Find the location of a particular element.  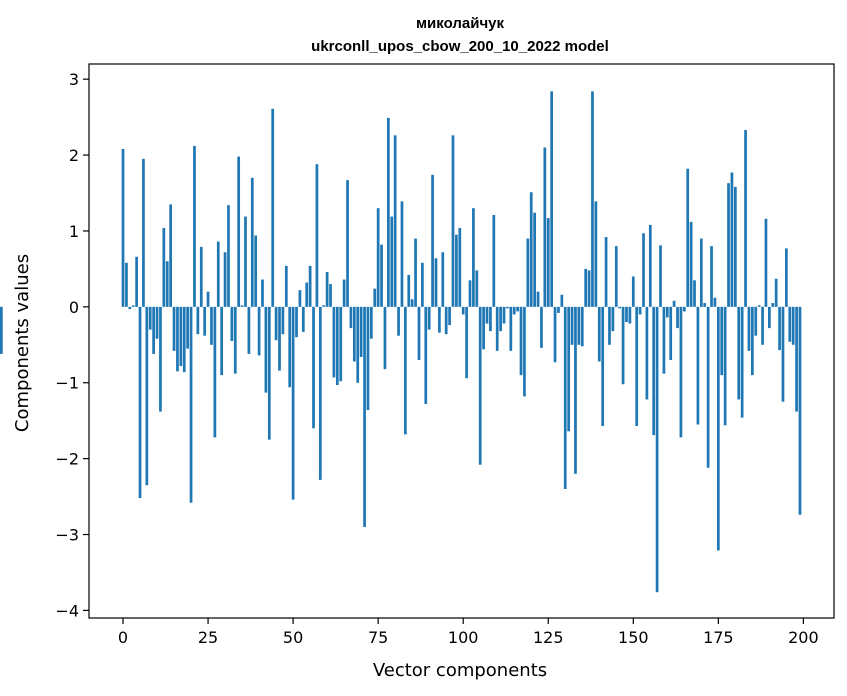

y-tick-label: 0 is located at coordinates (74, 307).